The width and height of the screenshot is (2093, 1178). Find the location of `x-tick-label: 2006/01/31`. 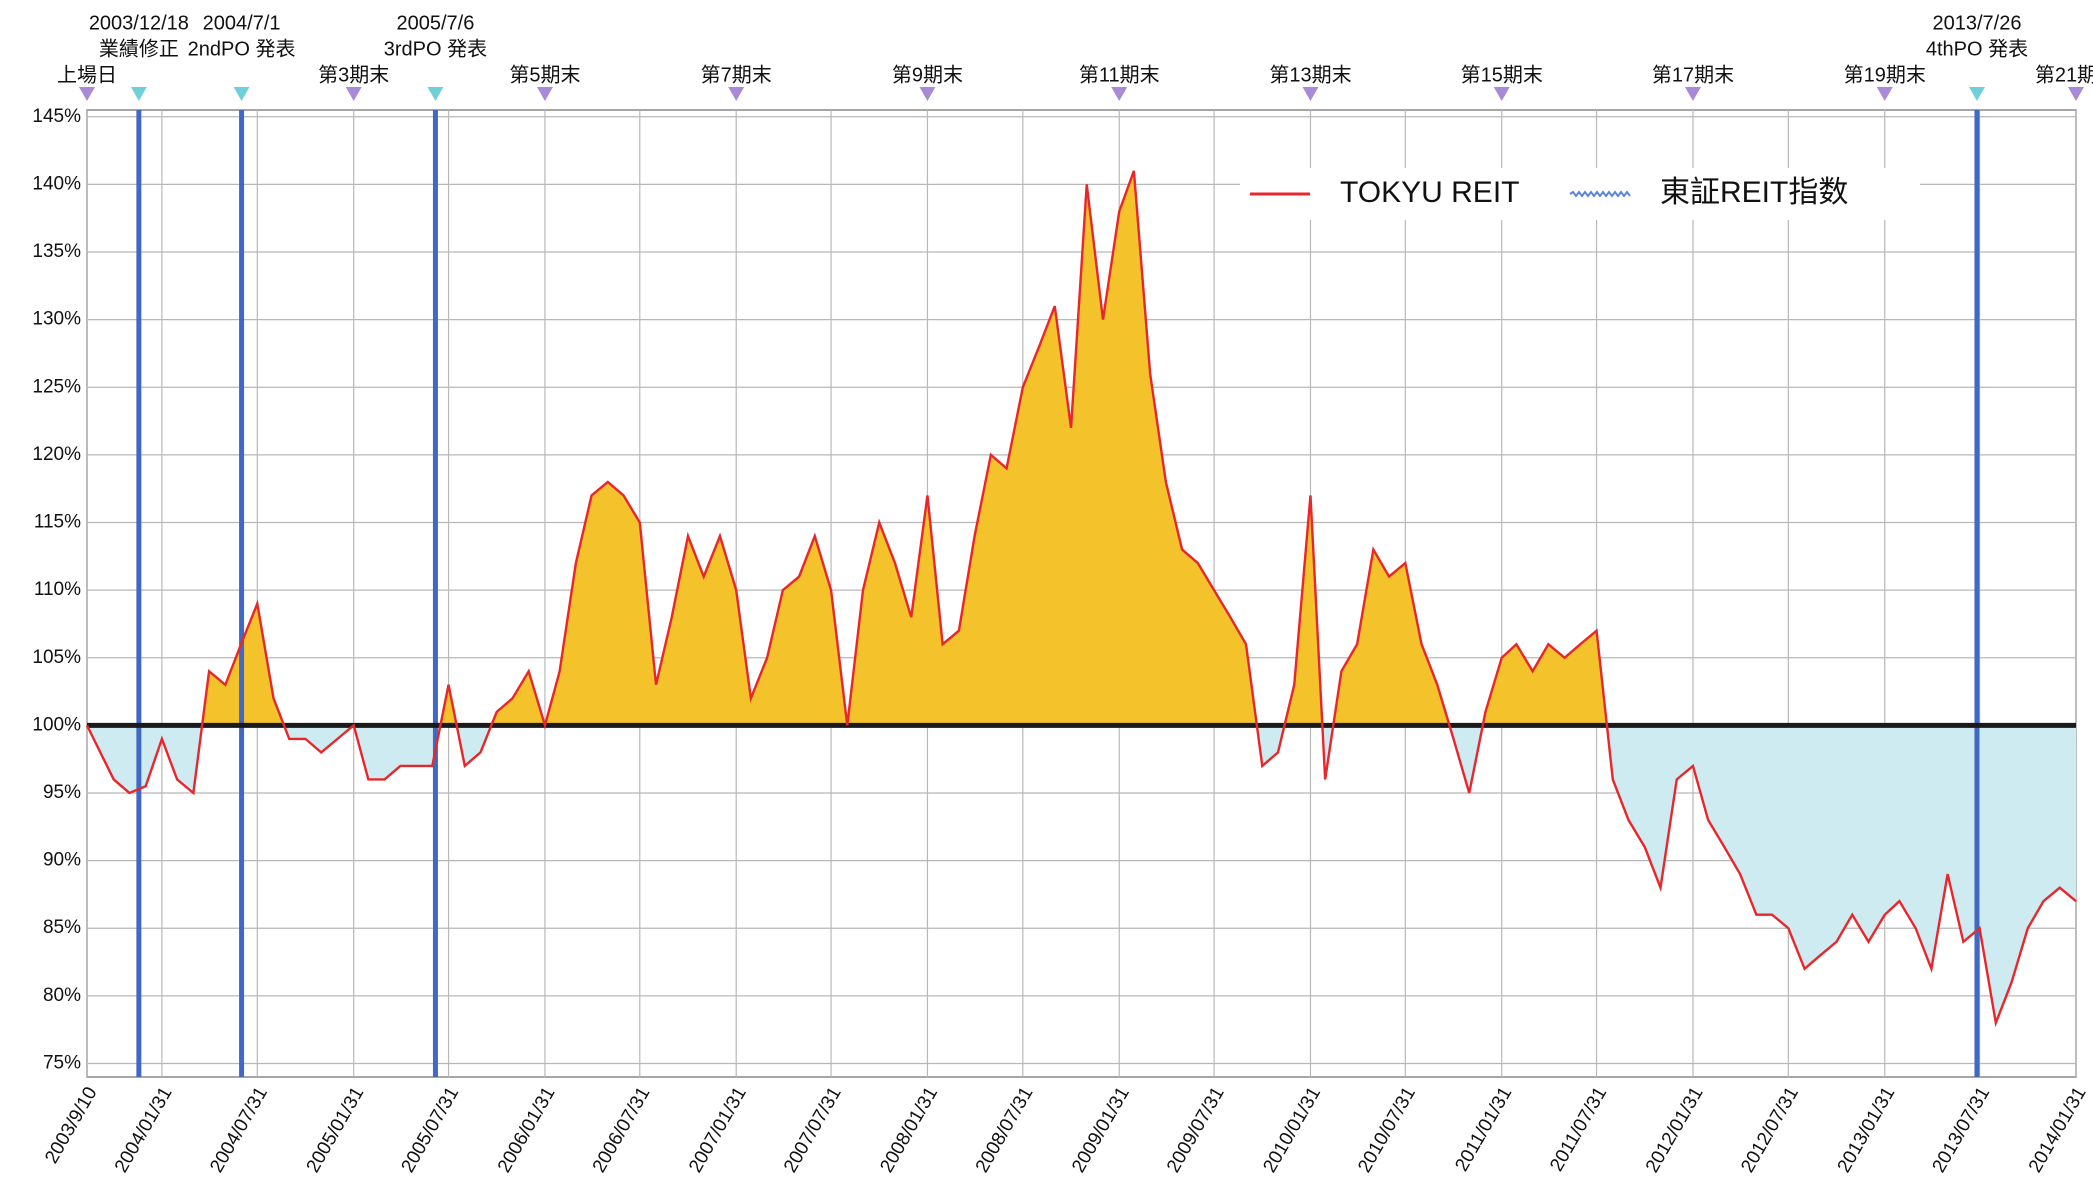

x-tick-label: 2006/01/31 is located at coordinates (527, 1130).